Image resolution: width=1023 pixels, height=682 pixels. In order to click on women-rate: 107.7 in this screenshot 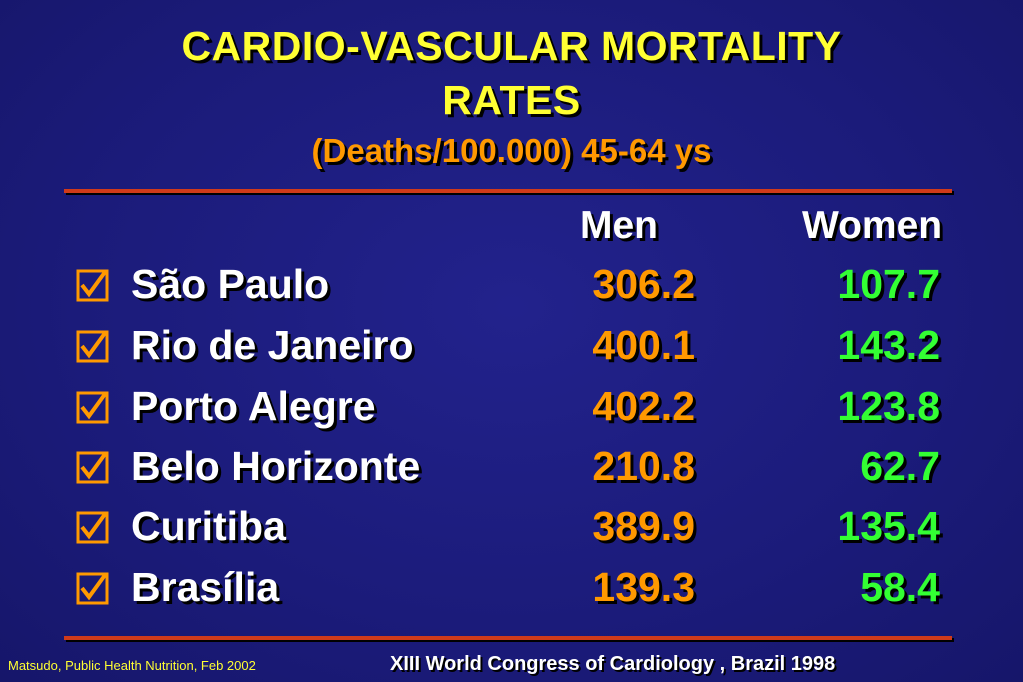, I will do `click(888, 284)`.